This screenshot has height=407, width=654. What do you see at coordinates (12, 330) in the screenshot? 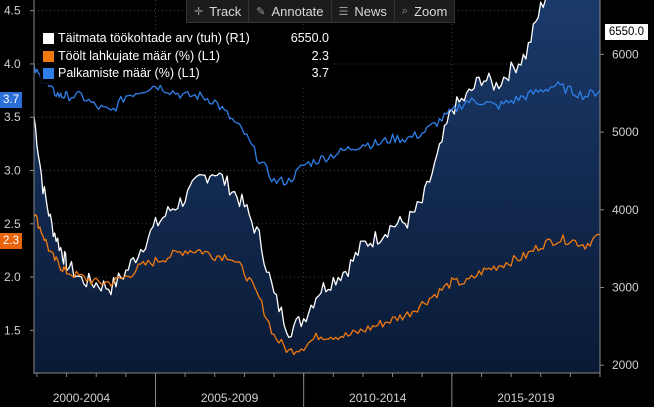
I see `y-left-tick-label-0: 1.5` at bounding box center [12, 330].